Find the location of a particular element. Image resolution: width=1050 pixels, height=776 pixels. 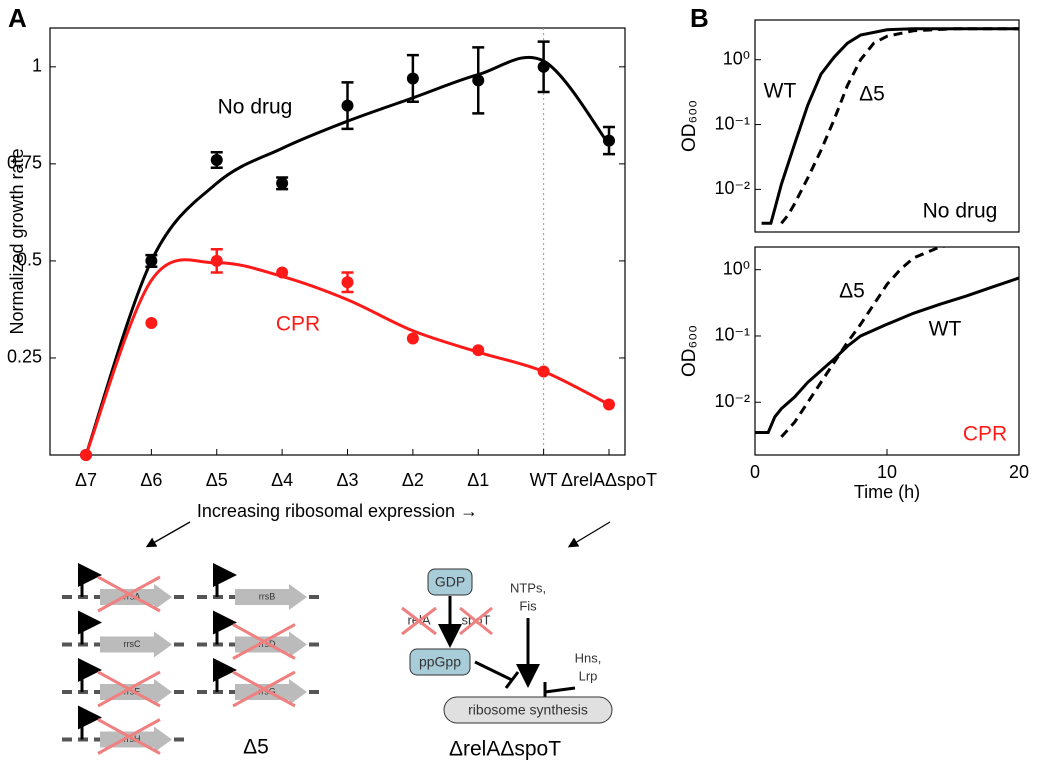

fit-curve is located at coordinates (347, 357).